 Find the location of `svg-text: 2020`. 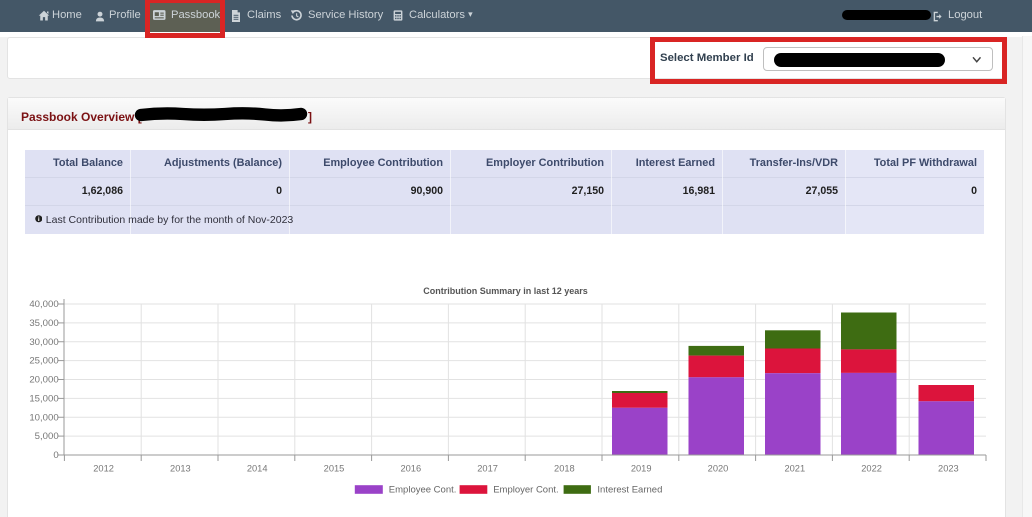

svg-text: 2020 is located at coordinates (718, 469).